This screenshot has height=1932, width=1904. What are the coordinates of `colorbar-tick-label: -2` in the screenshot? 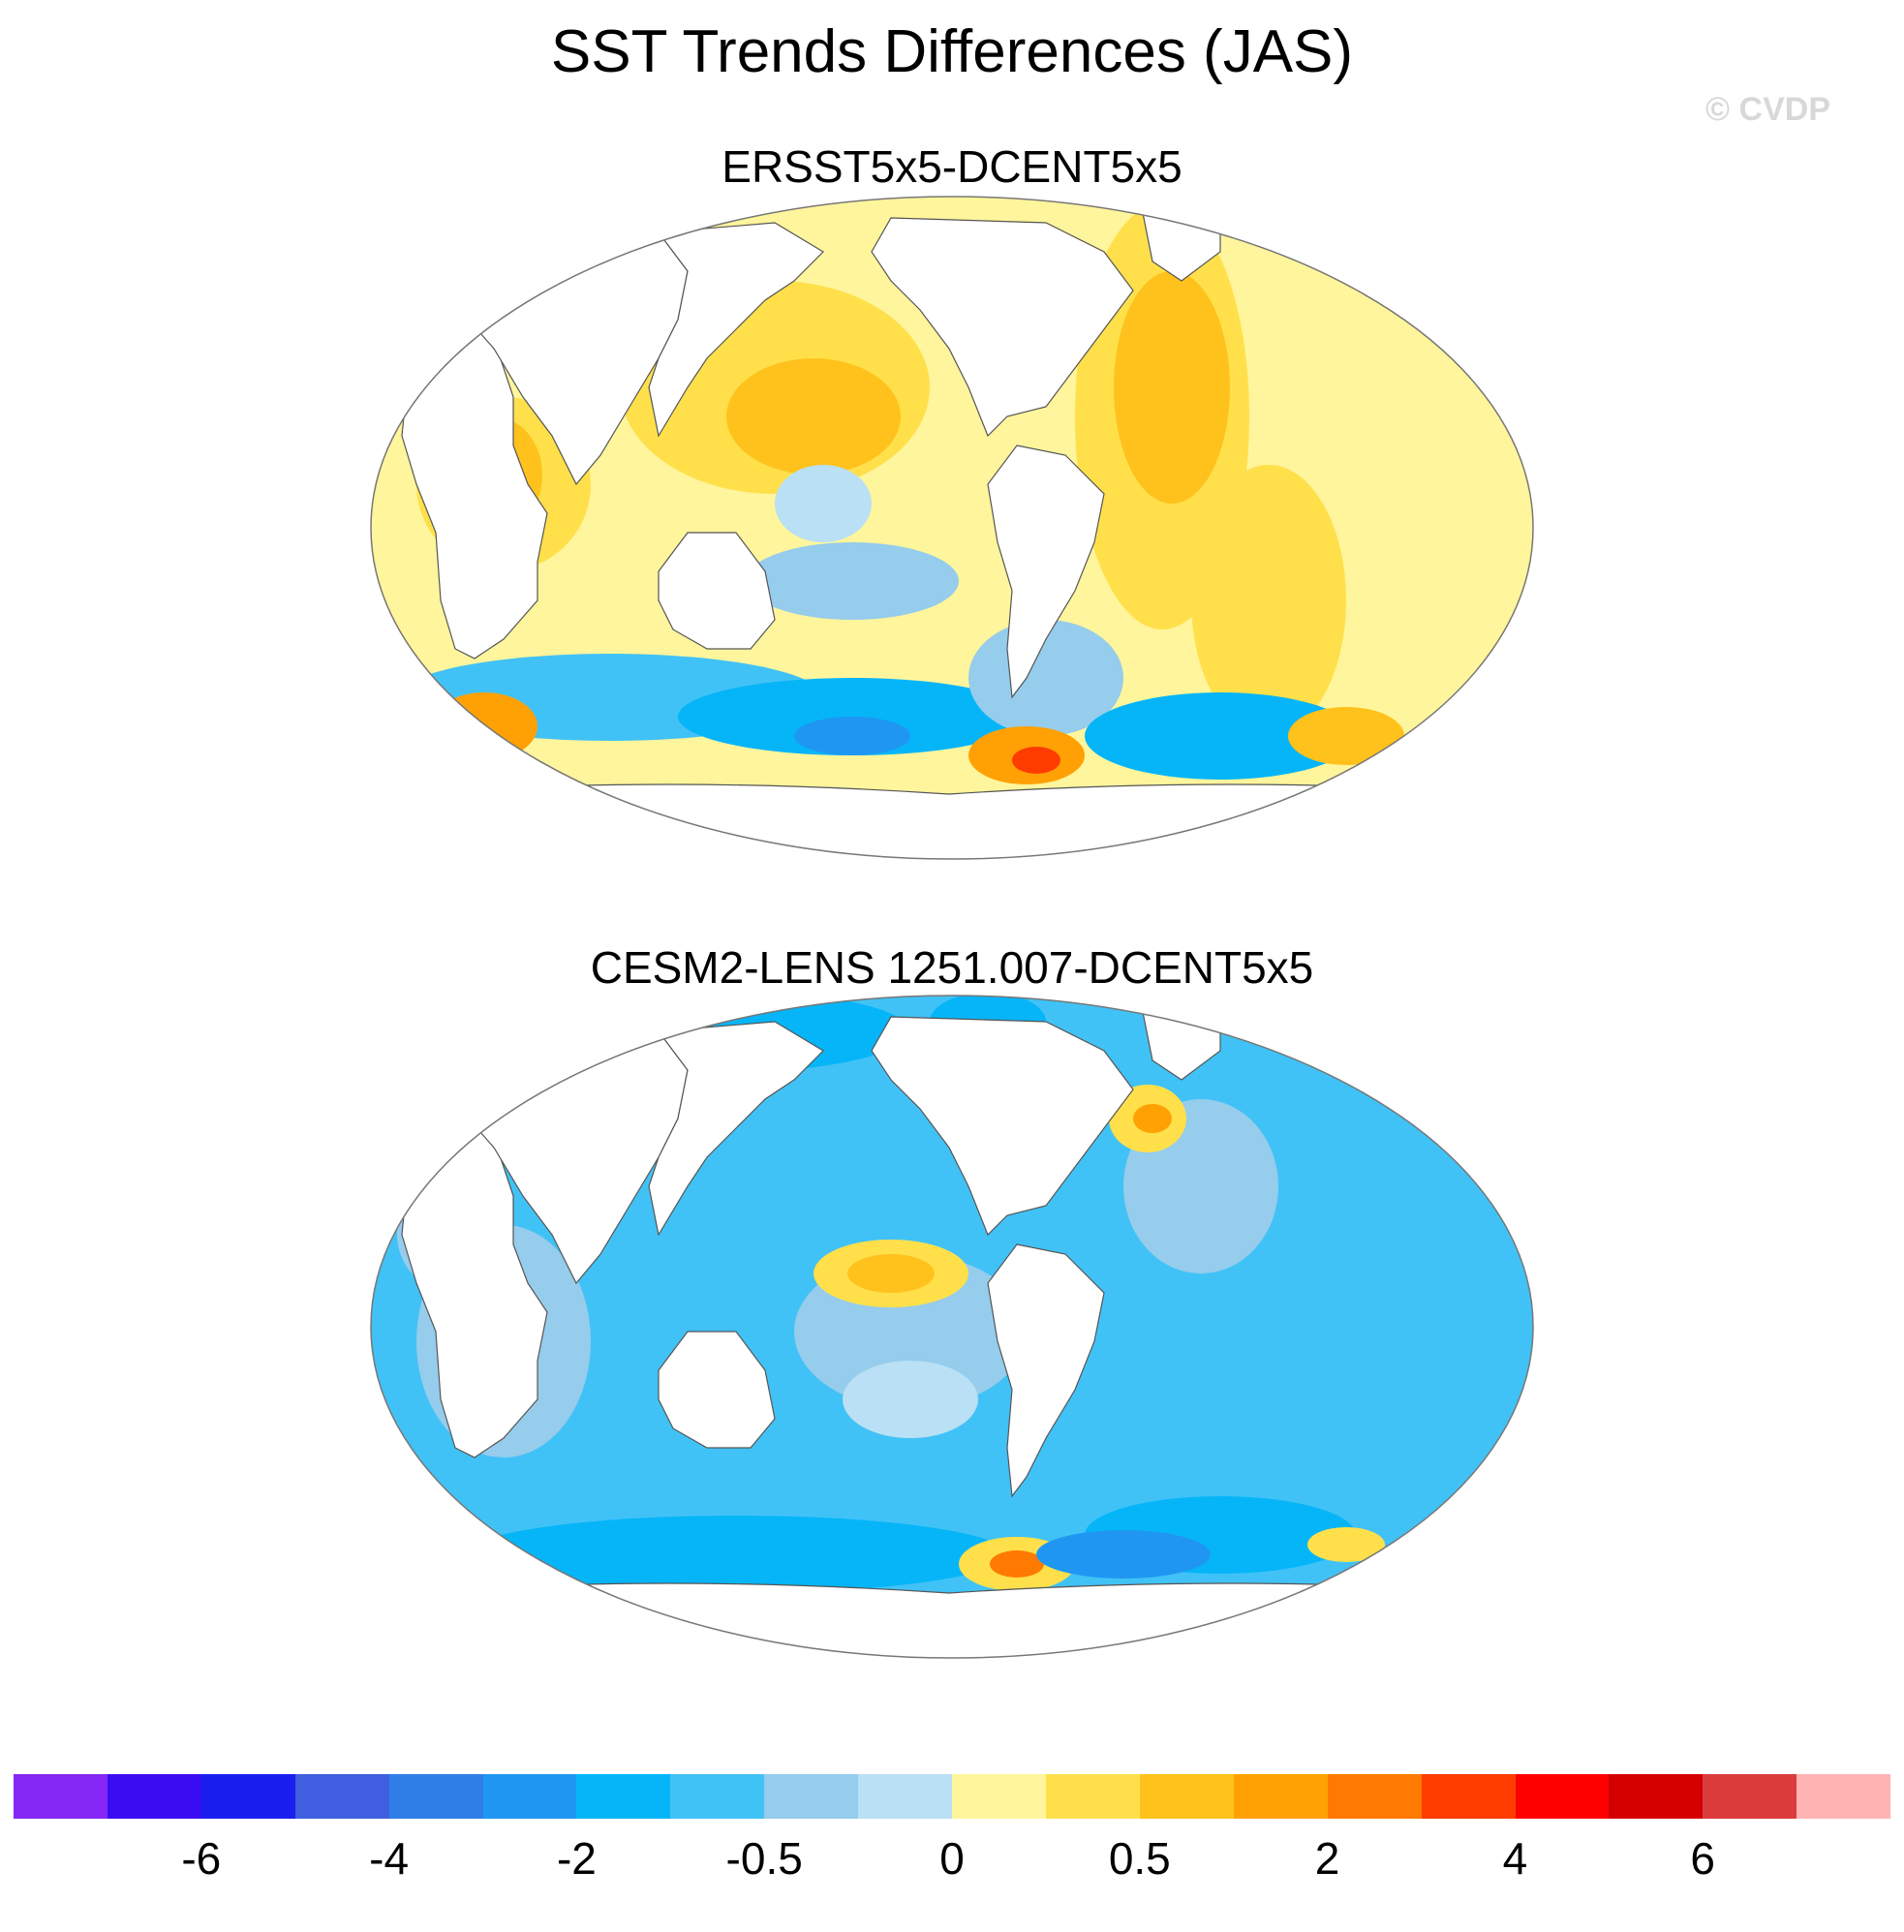 It's located at (576, 1858).